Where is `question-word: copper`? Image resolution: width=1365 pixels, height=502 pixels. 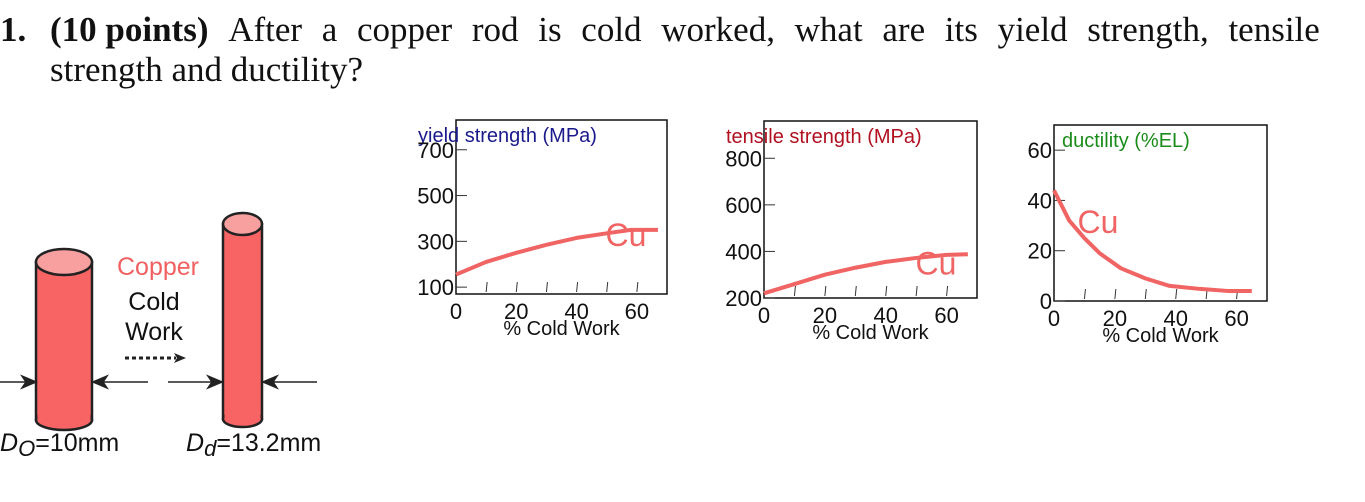 question-word: copper is located at coordinates (404, 29).